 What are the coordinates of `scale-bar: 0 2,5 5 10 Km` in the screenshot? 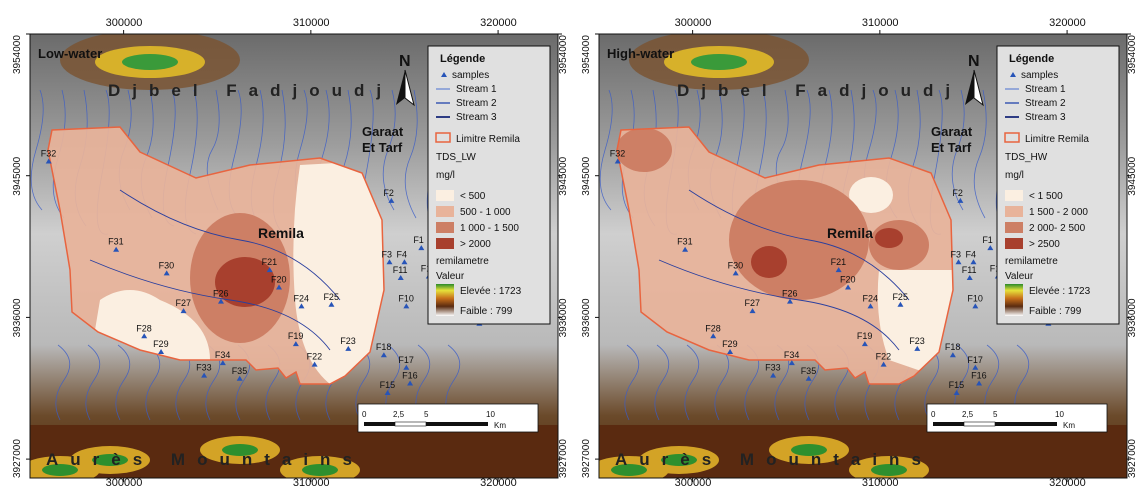 It's located at (448, 418).